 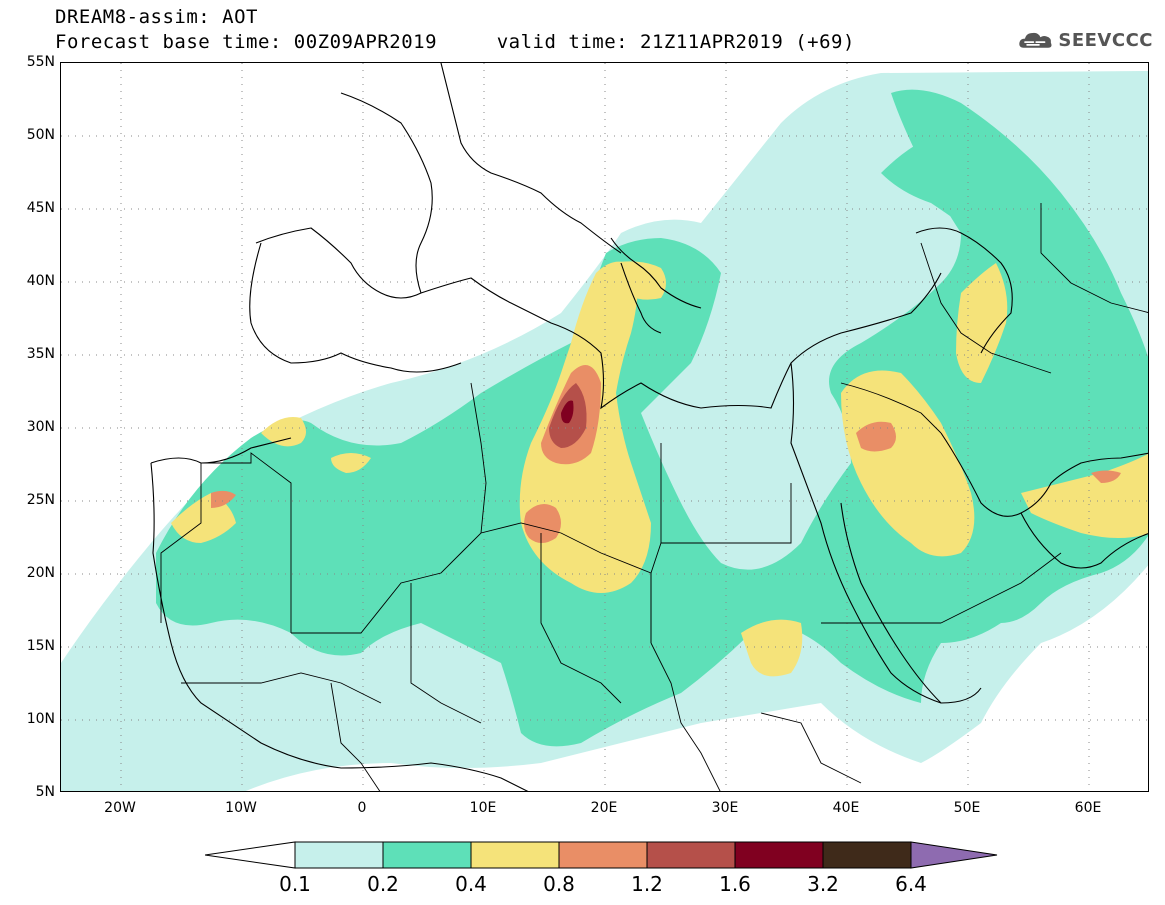 I want to click on colorbar-label: 1.2, so click(x=647, y=884).